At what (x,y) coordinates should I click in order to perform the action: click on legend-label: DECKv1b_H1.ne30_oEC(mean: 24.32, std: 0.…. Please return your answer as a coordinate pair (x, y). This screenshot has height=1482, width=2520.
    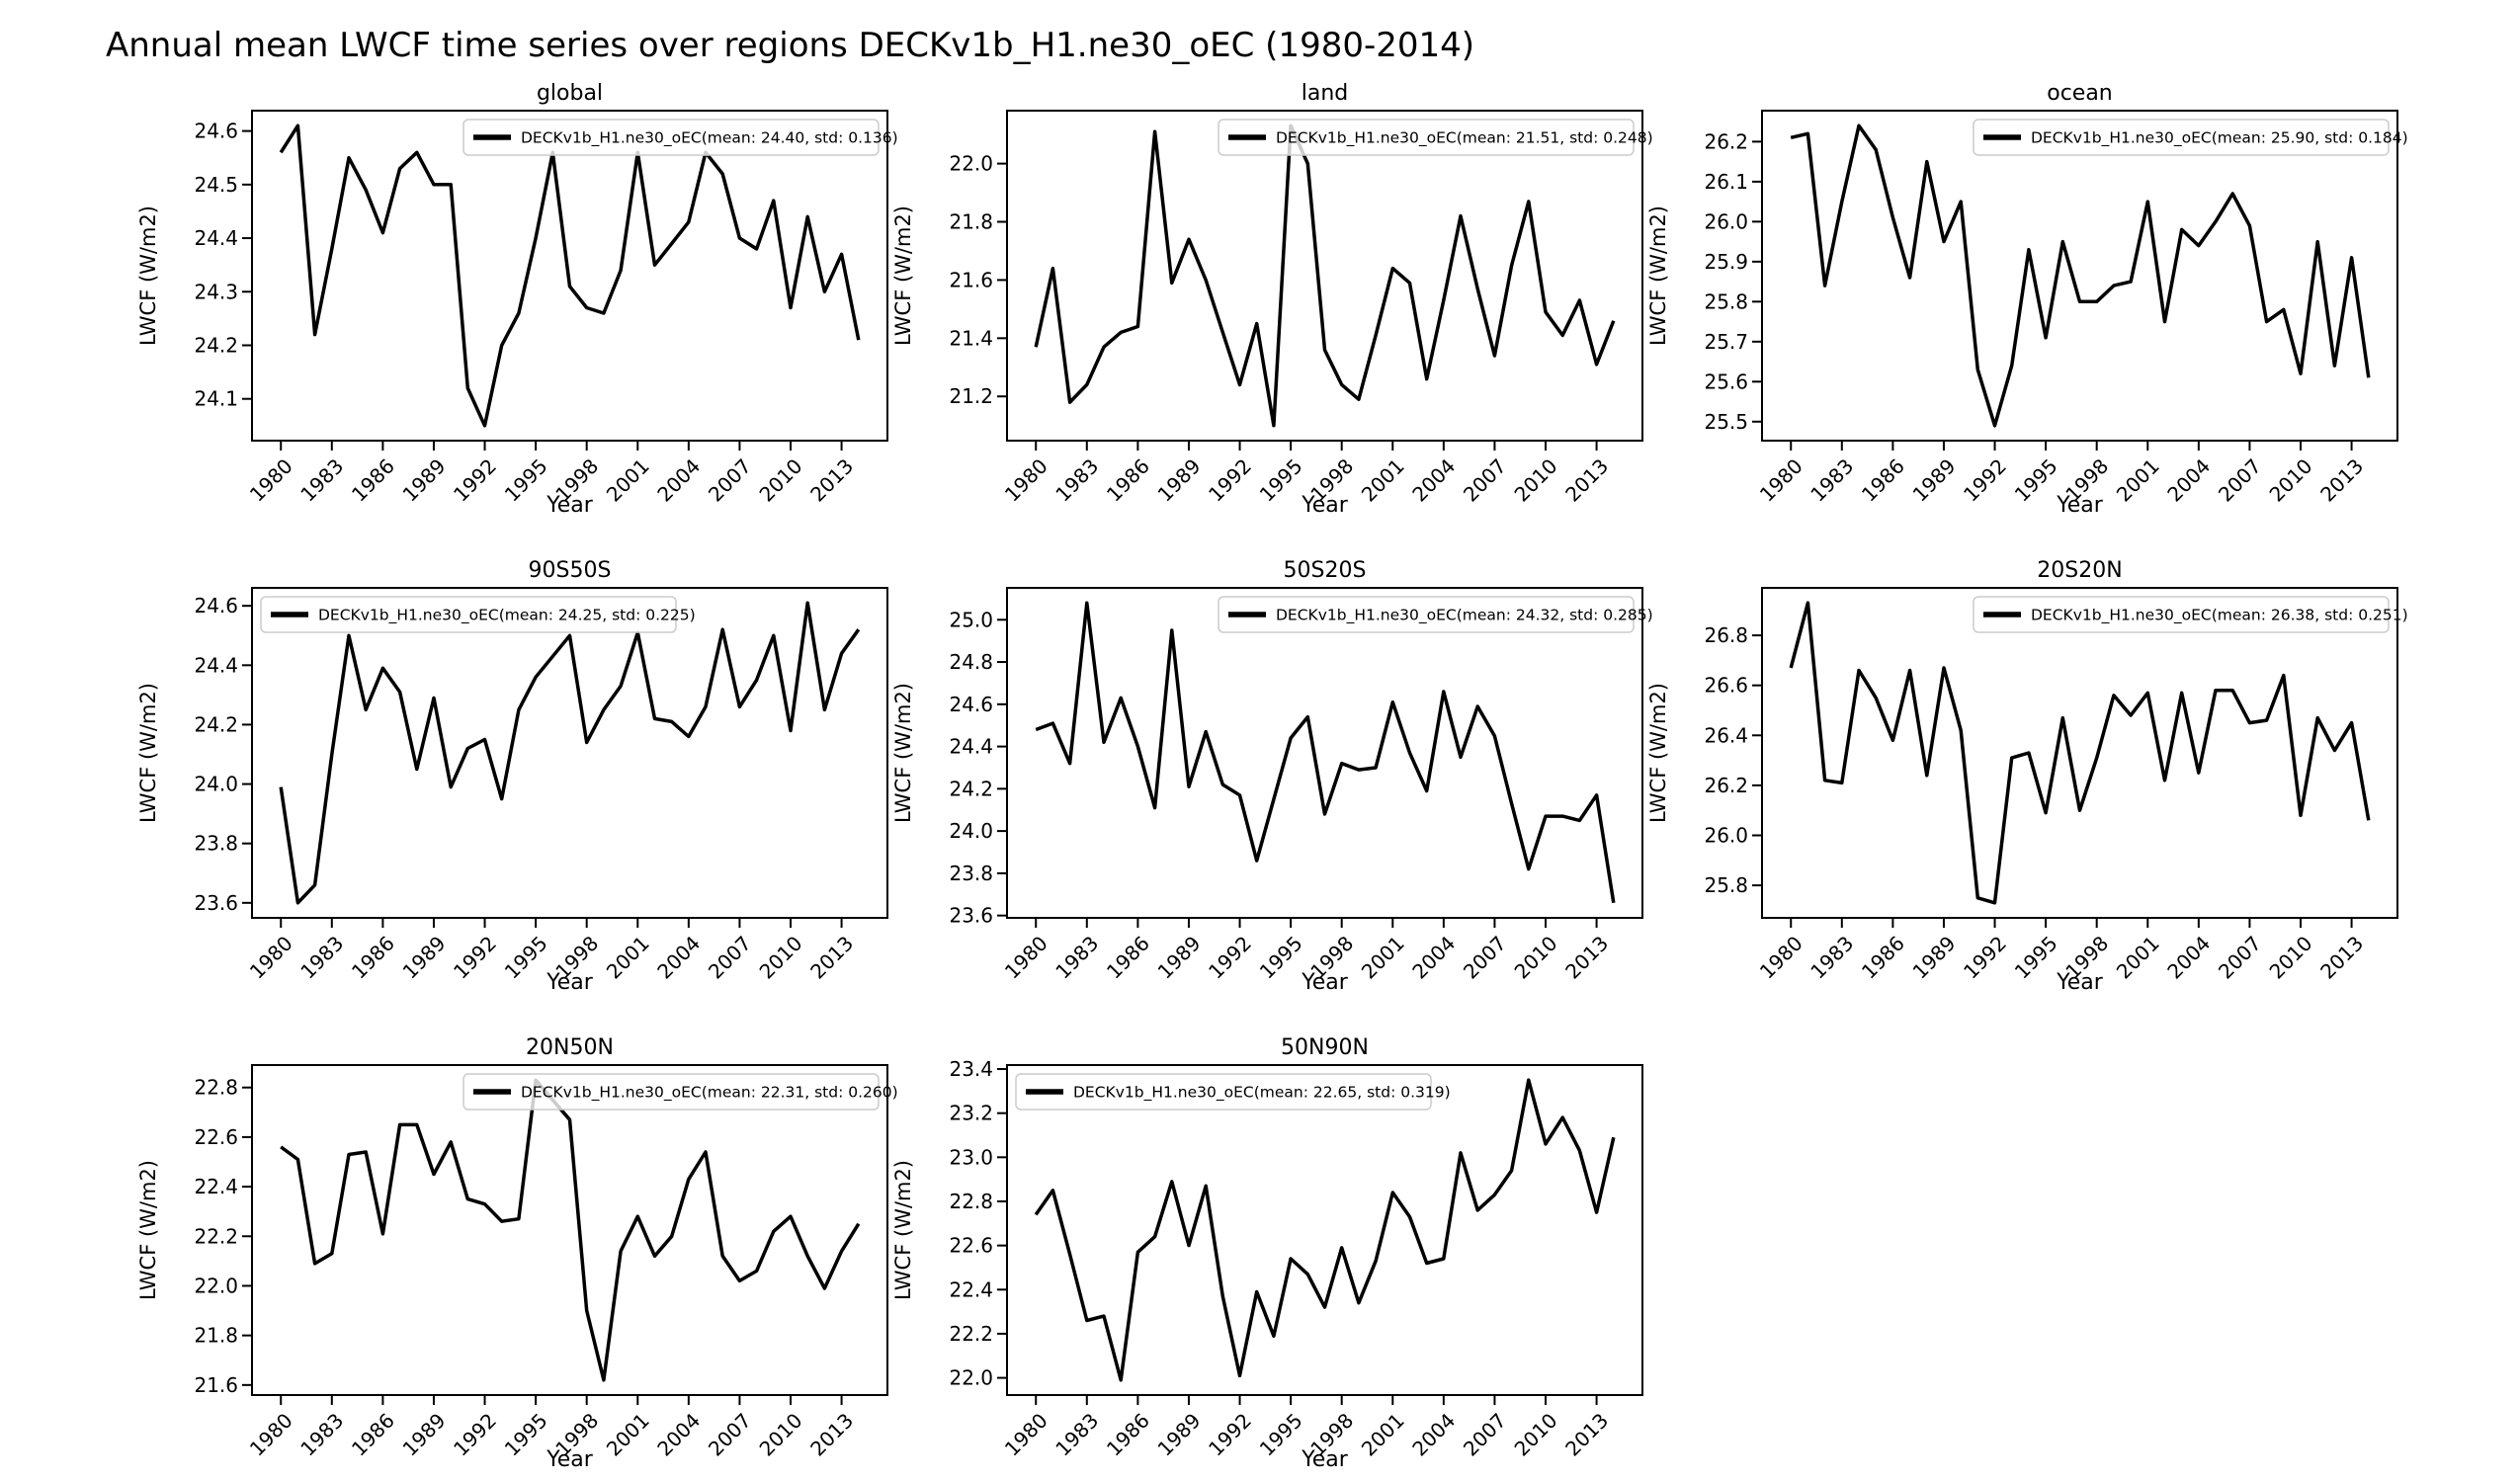
    Looking at the image, I should click on (1464, 616).